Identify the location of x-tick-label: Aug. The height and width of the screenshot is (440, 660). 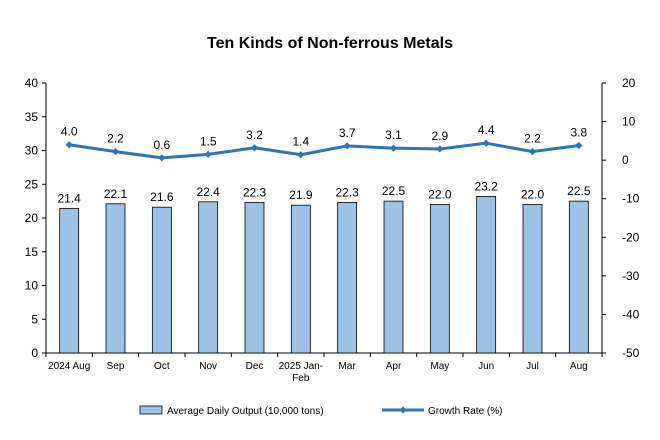
(579, 366).